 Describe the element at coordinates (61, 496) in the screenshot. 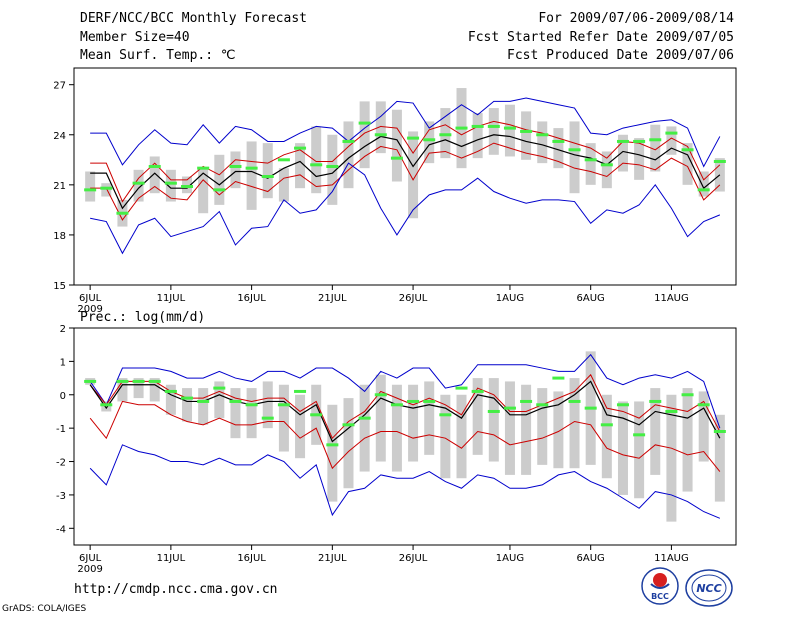

I see `y-tick-label: -3` at that location.